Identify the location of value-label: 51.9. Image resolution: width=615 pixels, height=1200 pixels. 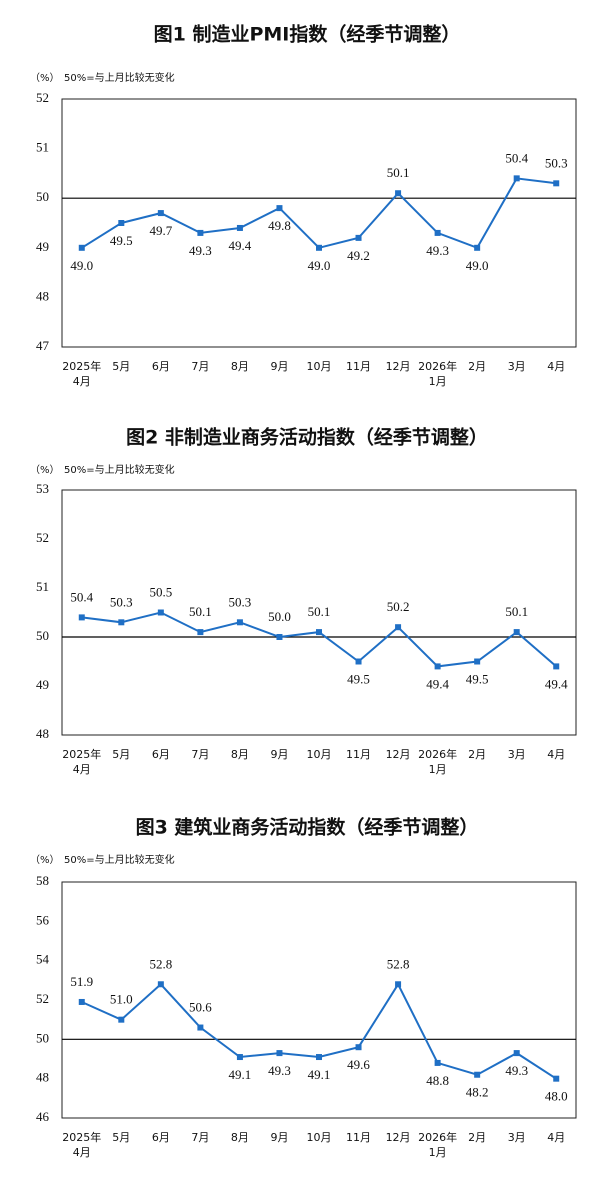
(81, 981).